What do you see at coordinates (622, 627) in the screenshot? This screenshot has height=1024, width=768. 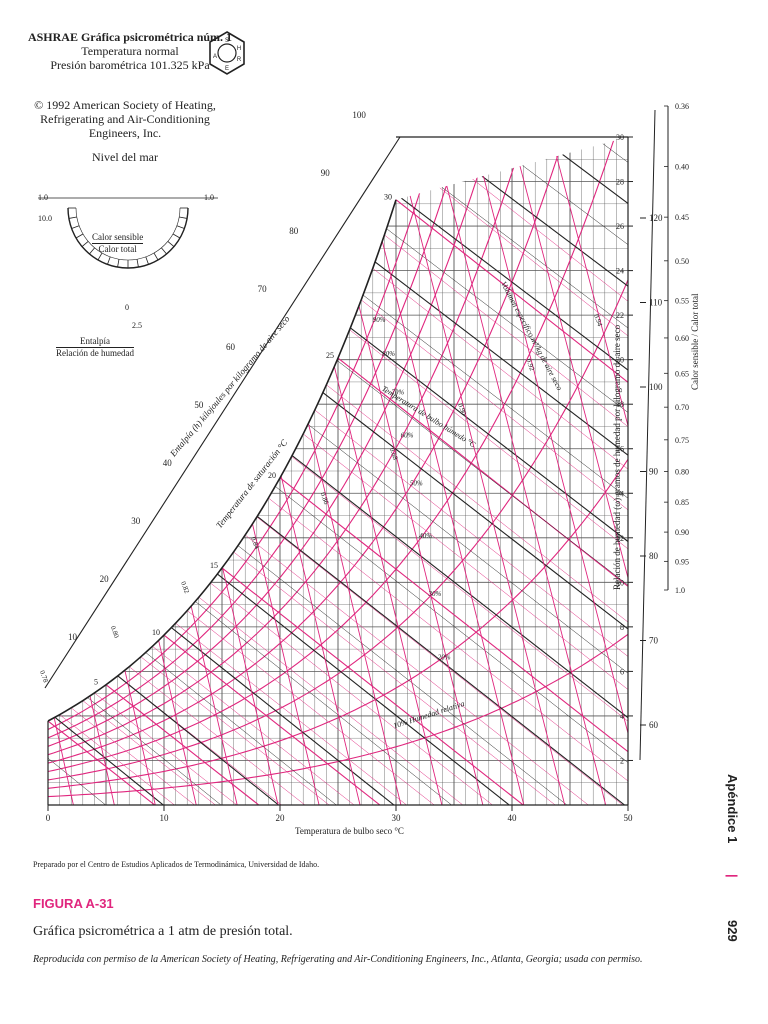 I see `humidity-tick-label: 8` at bounding box center [622, 627].